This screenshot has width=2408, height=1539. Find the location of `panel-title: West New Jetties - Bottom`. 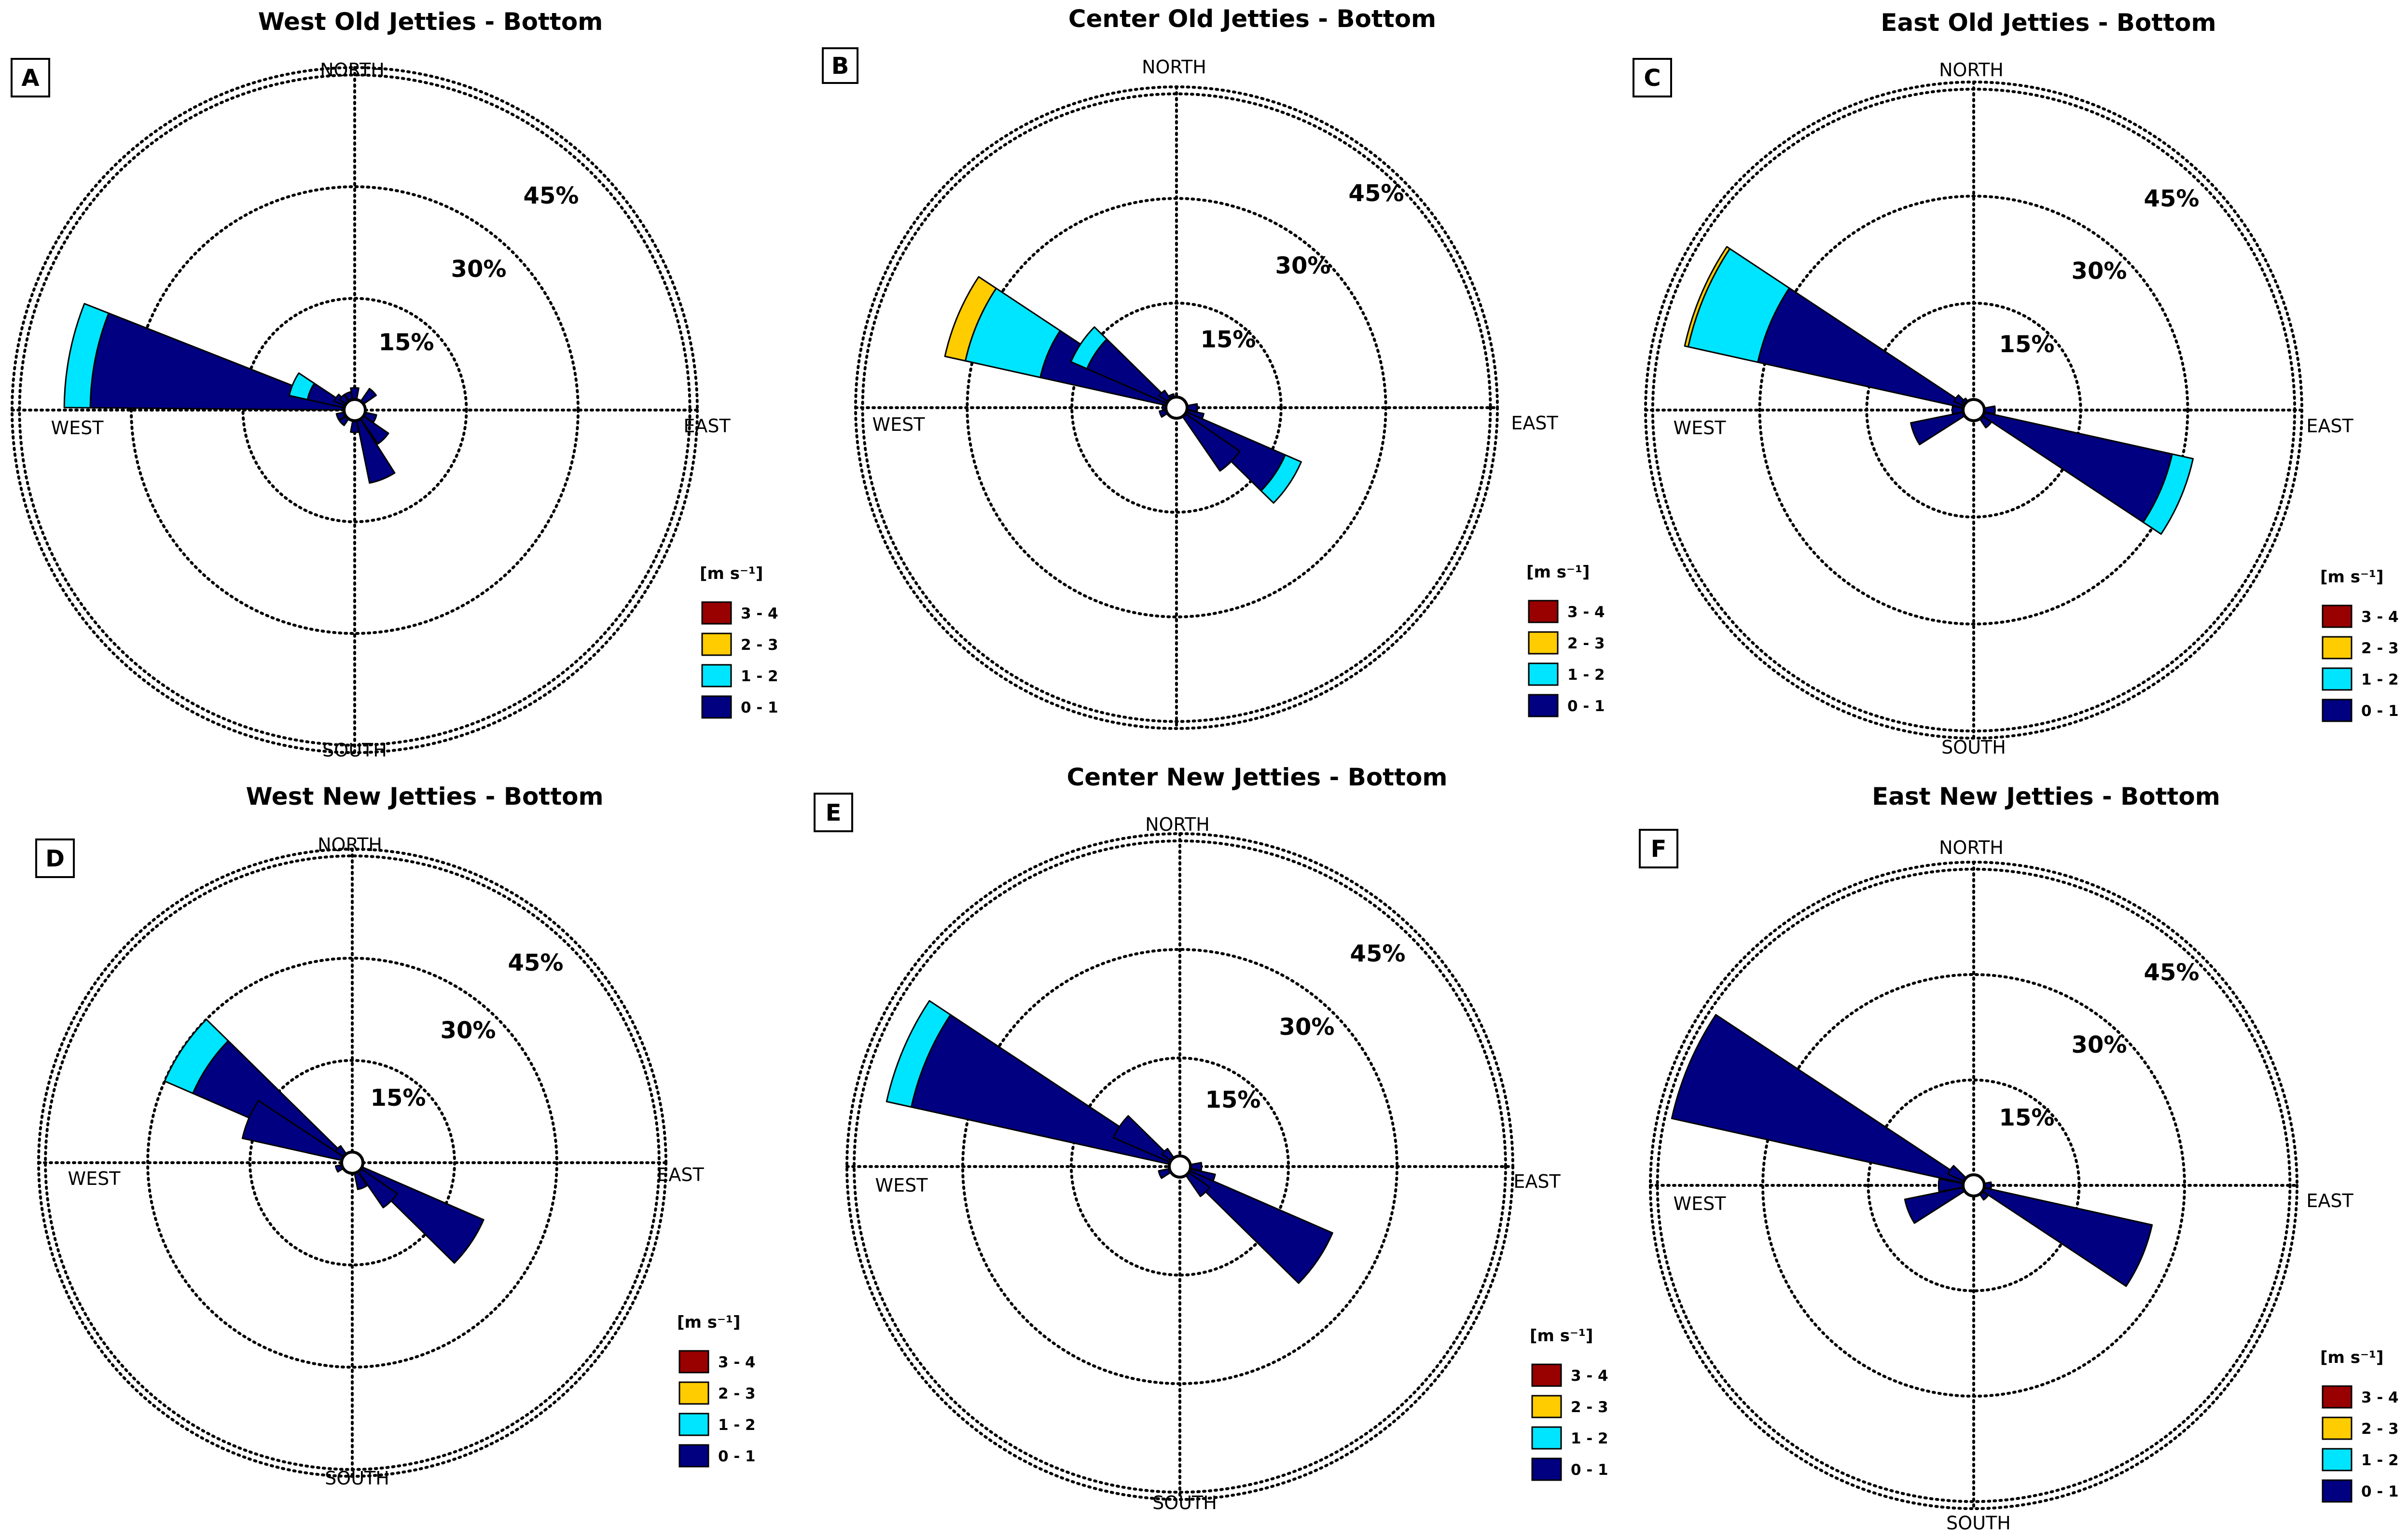

panel-title: West New Jetties - Bottom is located at coordinates (425, 797).